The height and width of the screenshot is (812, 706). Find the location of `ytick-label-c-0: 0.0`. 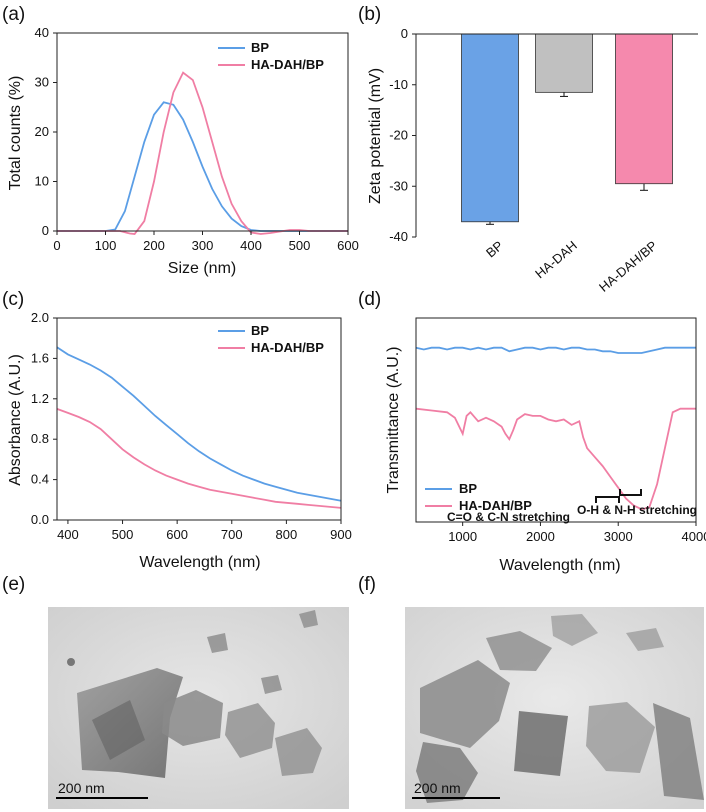

ytick-label-c-0: 0.0 is located at coordinates (40, 519).